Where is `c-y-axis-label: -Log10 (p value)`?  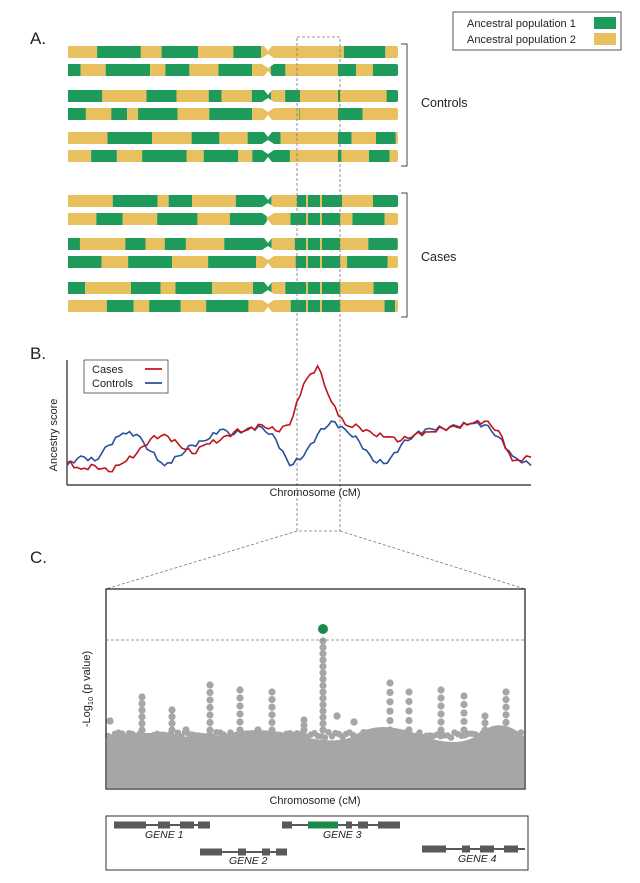 c-y-axis-label: -Log10 (p value) is located at coordinates (88, 689).